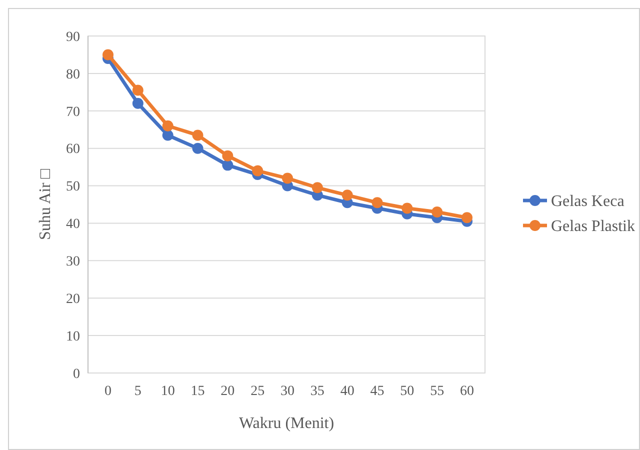 This screenshot has height=450, width=640. Describe the element at coordinates (286, 423) in the screenshot. I see `x-axis-title: Wakru (Menit)` at that location.